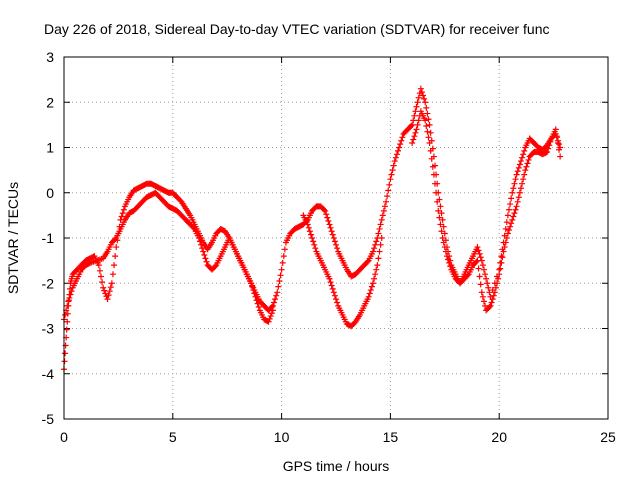 The width and height of the screenshot is (640, 480). I want to click on y-tick-label: -2, so click(48, 283).